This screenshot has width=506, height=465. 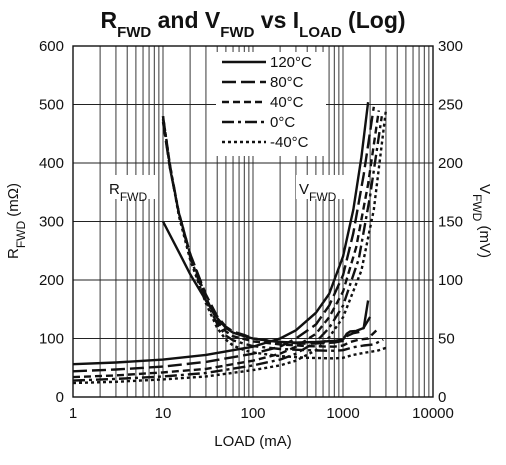 I want to click on y-left-tick-label: 100, so click(x=51, y=339).